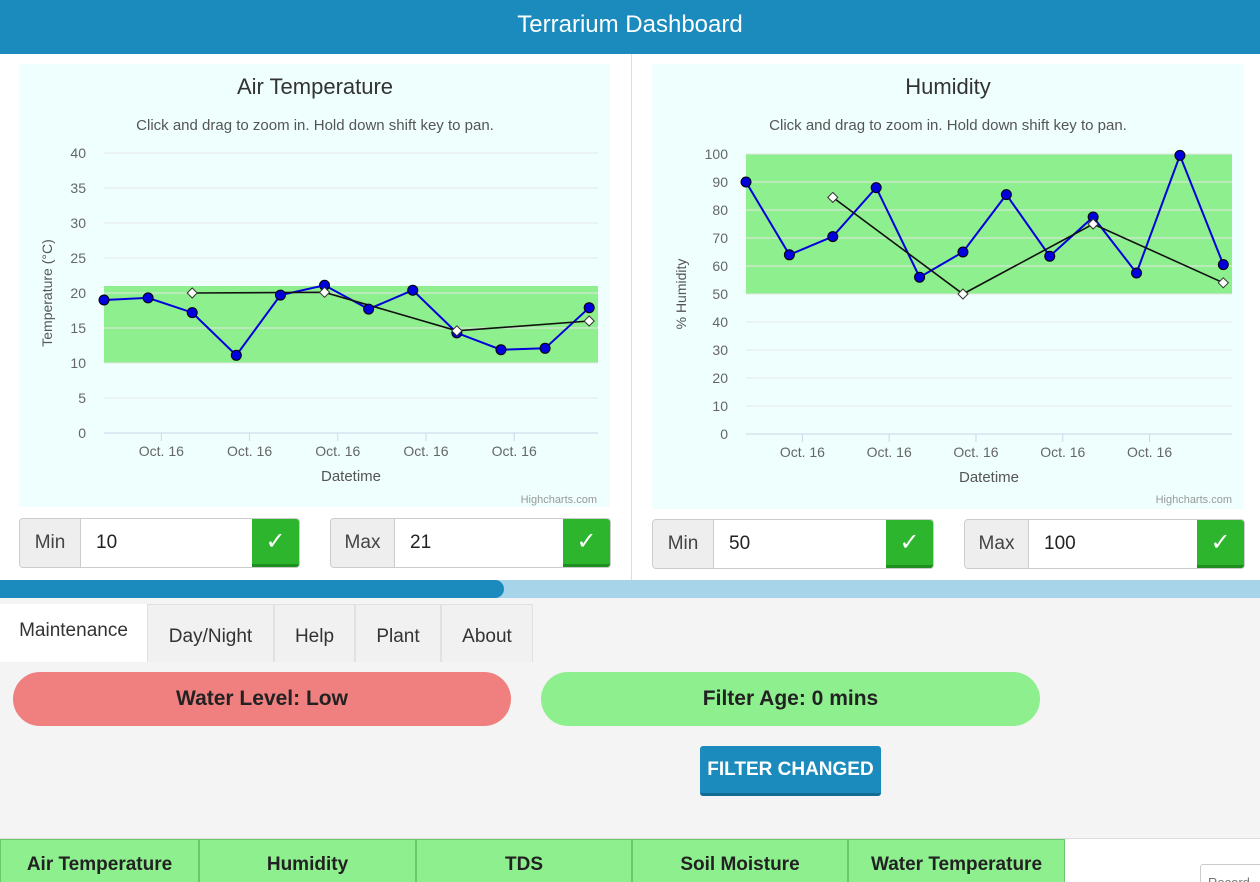 The height and width of the screenshot is (882, 1260). Describe the element at coordinates (73, 633) in the screenshot. I see `tab-maintenance: Maintenance` at that location.